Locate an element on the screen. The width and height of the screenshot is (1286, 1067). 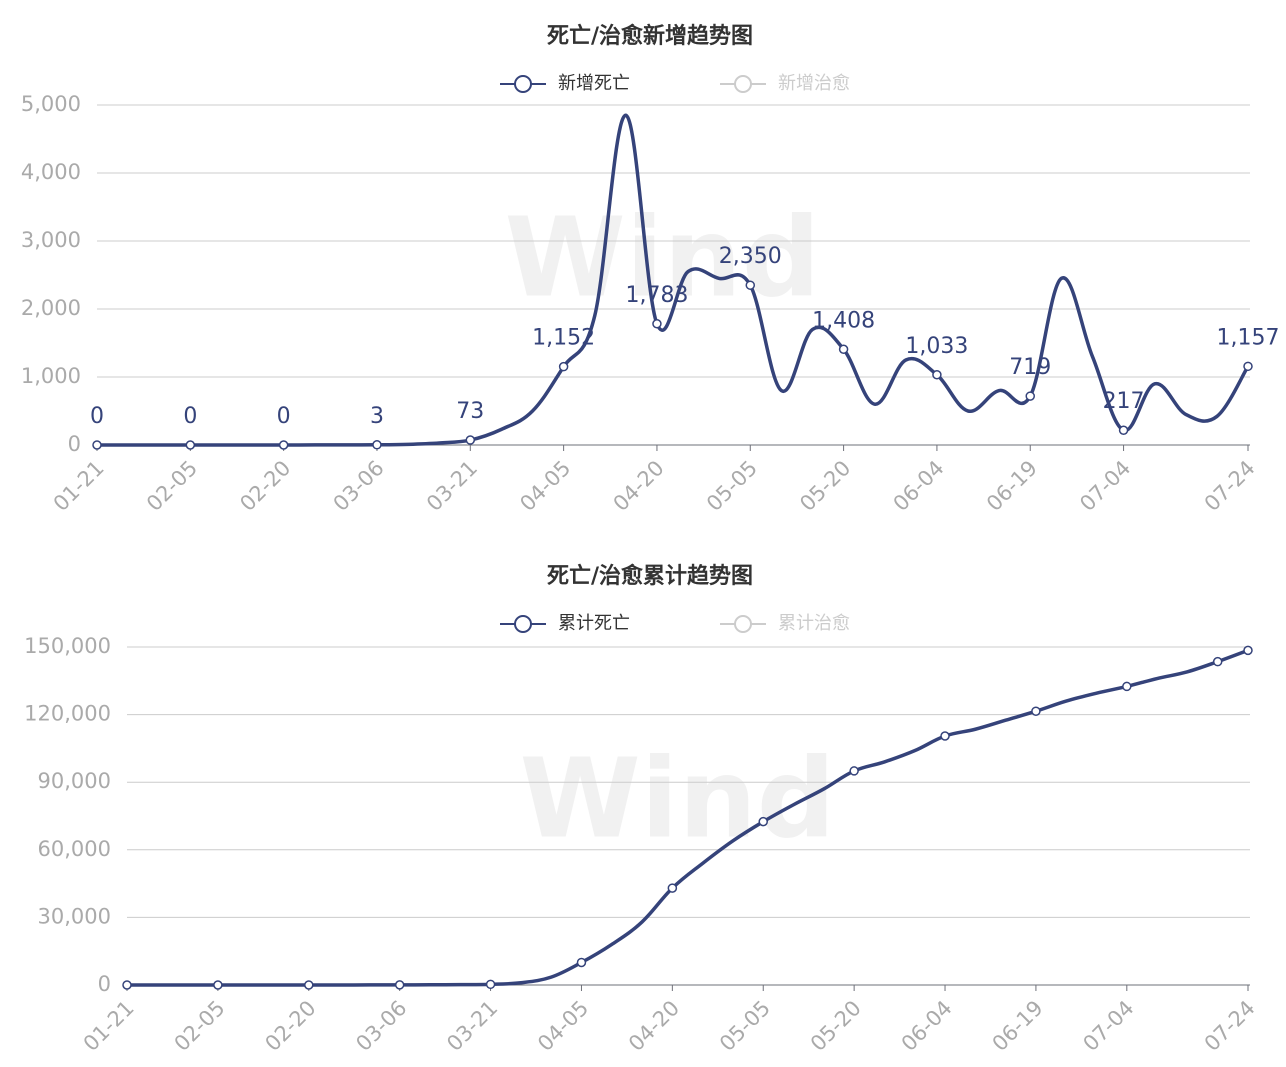
data-label: 1,783 is located at coordinates (656, 295).